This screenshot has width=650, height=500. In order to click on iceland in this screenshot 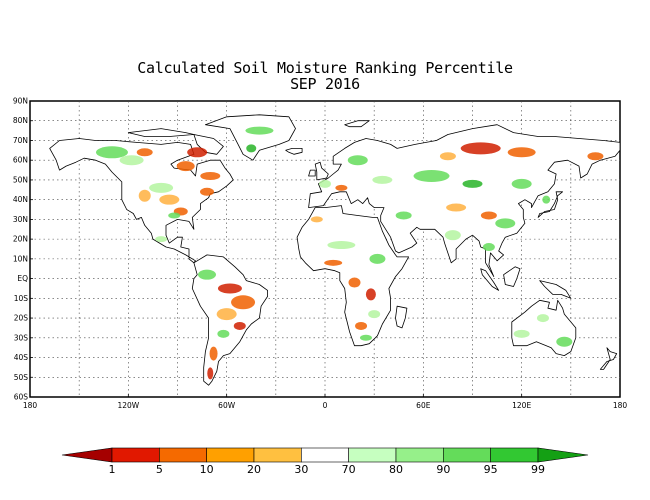, I will do `click(294, 151)`.